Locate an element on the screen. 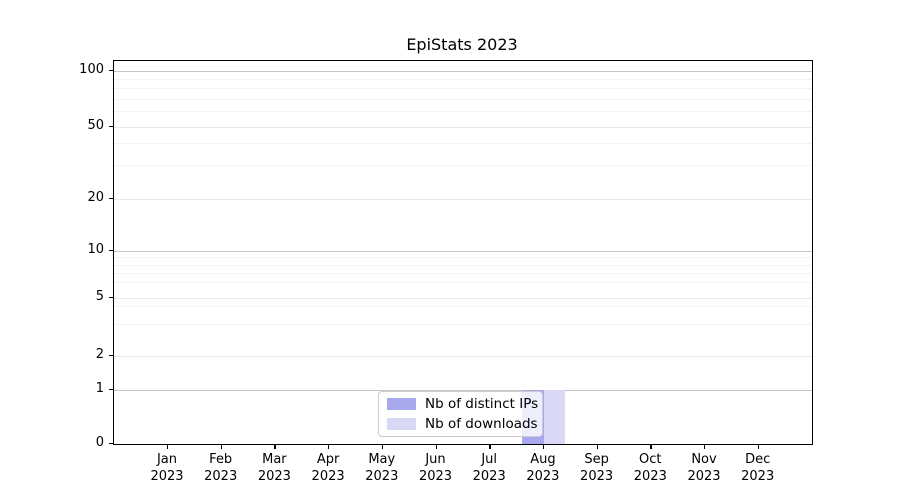 The width and height of the screenshot is (900, 500). x-tick-label-line: Nov is located at coordinates (704, 459).